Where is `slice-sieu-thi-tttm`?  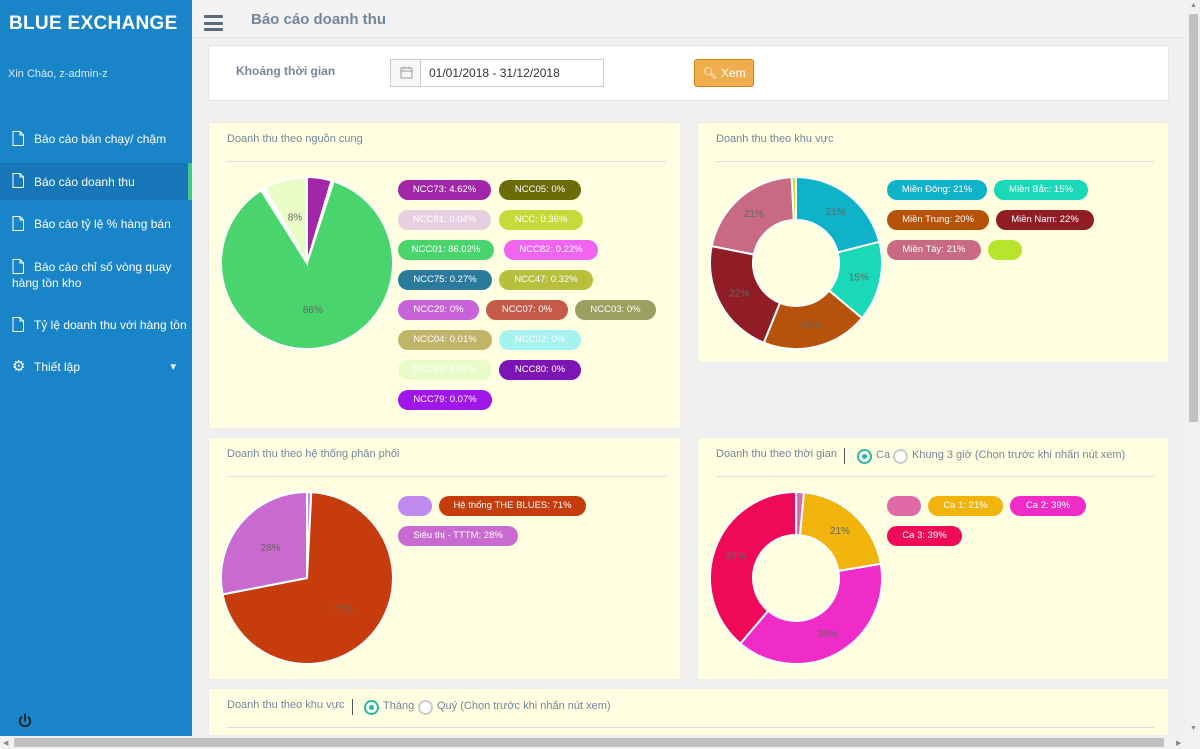 slice-sieu-thi-tttm is located at coordinates (264, 543).